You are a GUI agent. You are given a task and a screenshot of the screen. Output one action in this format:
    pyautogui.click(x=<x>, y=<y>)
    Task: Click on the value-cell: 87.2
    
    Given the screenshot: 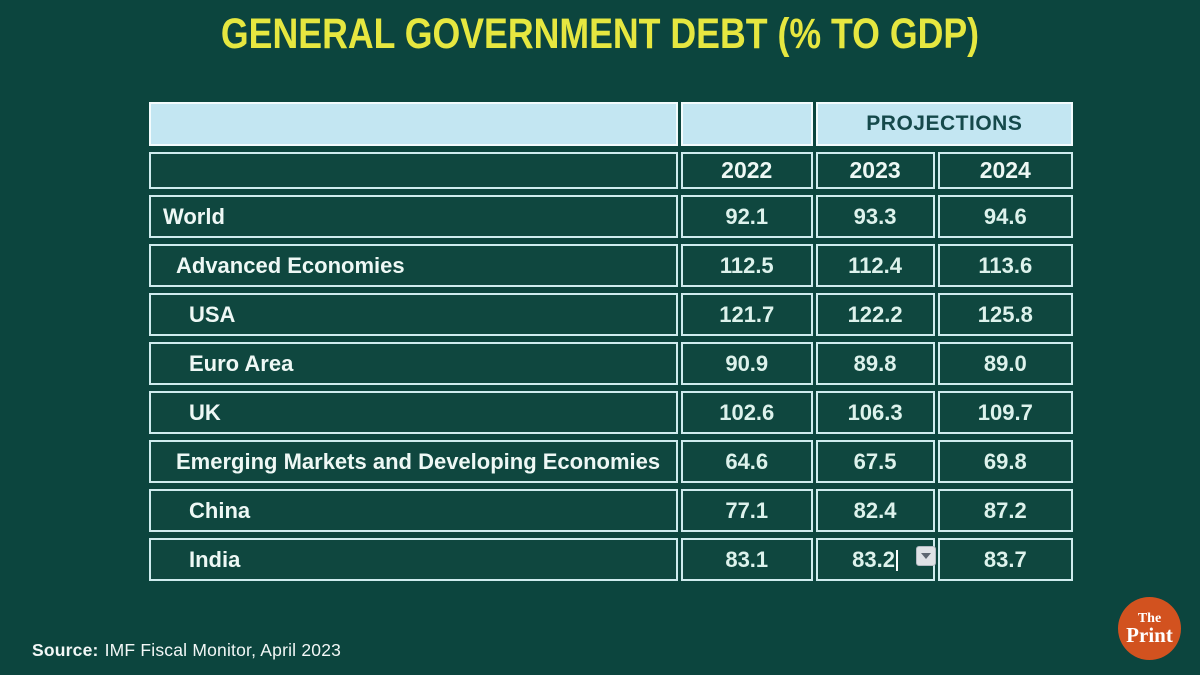 What is the action you would take?
    pyautogui.click(x=1005, y=510)
    